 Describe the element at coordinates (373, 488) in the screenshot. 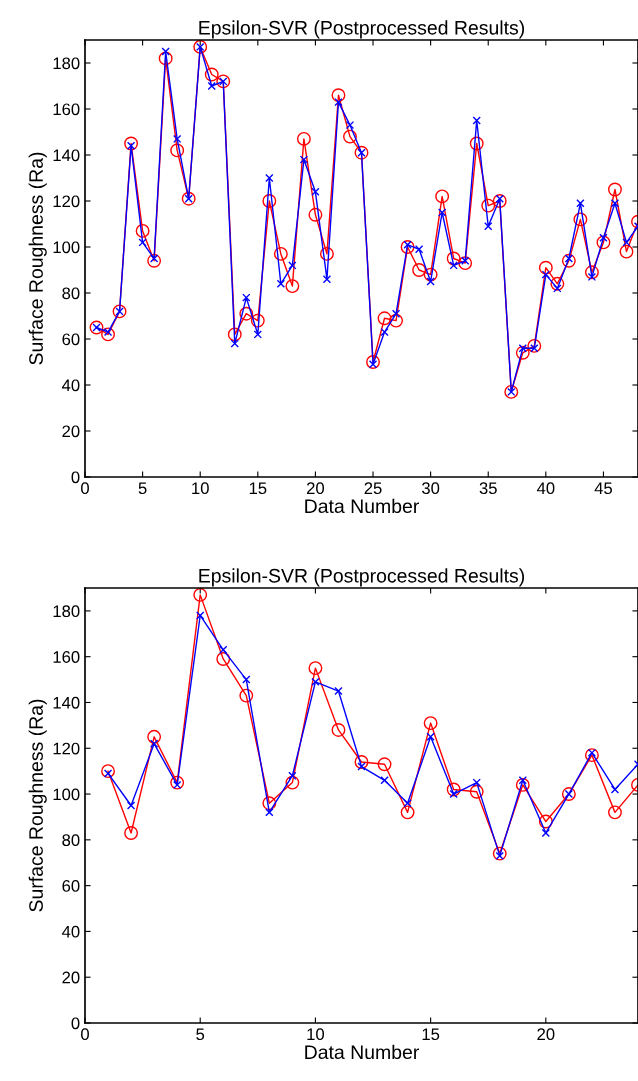

I see `x-tick-label: 25` at that location.